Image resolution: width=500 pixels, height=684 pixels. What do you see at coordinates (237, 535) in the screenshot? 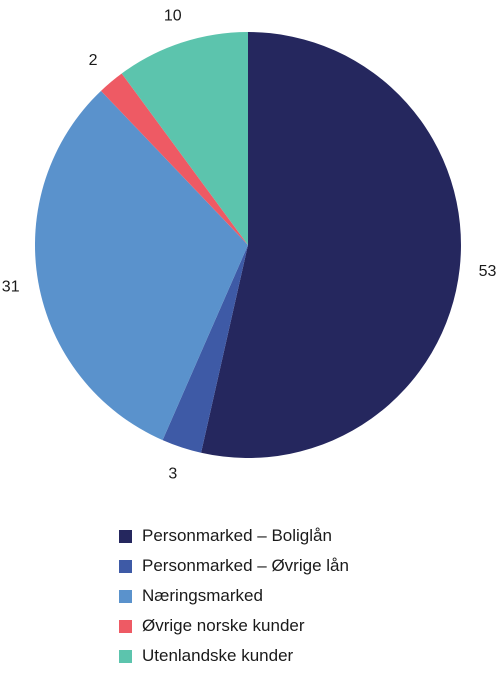
I see `legend-label: Personmarked – Boliglån` at bounding box center [237, 535].